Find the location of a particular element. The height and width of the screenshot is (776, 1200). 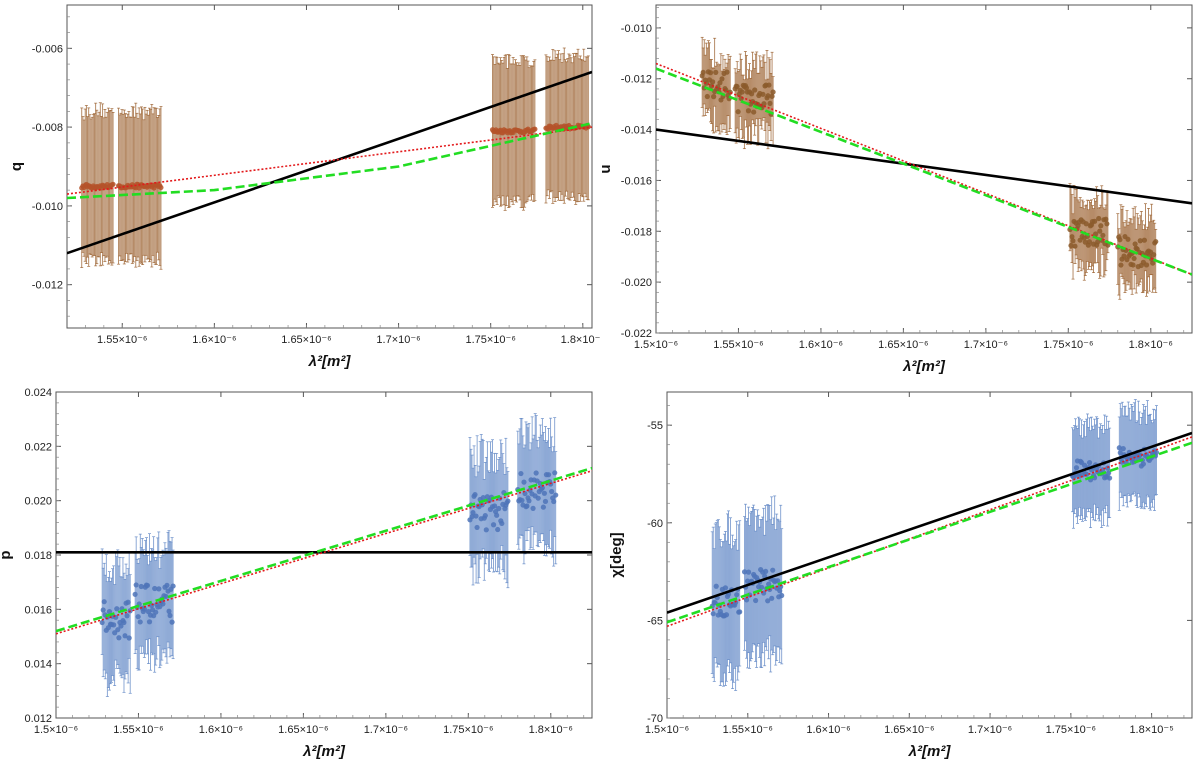

y-axis-label: p is located at coordinates (7, 554).